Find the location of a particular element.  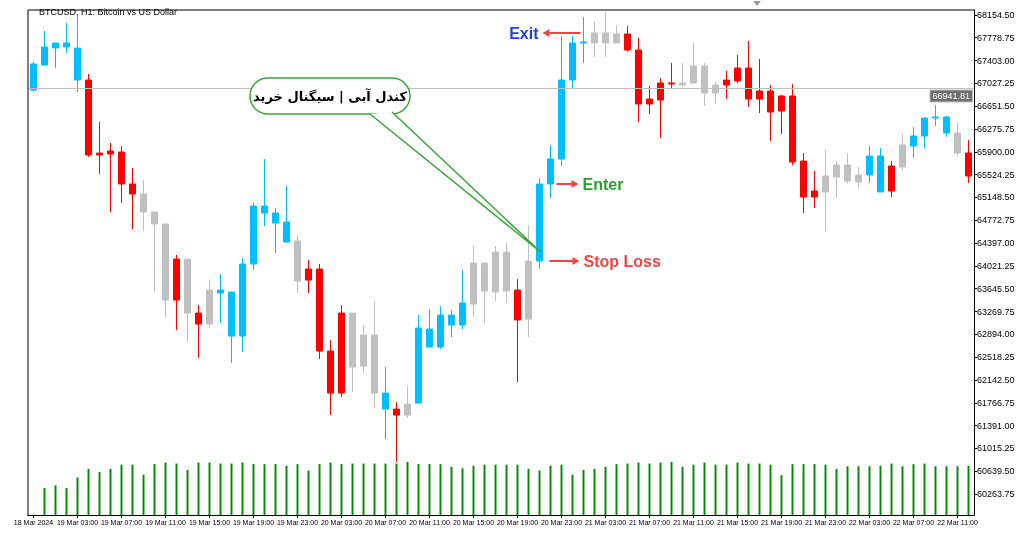

y-tick-label: 62142.50 is located at coordinates (996, 380).